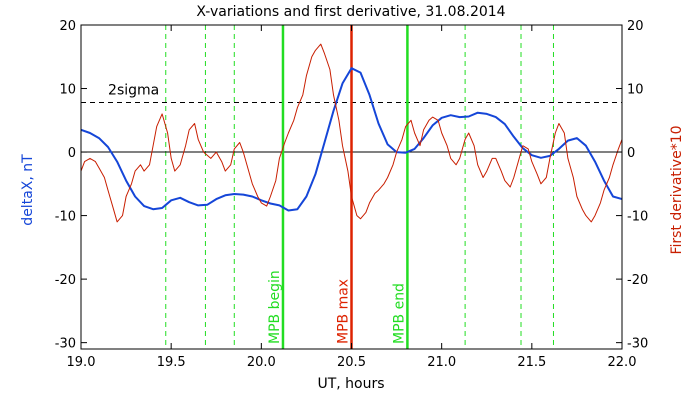  I want to click on event-label: MPB begin, so click(275, 307).